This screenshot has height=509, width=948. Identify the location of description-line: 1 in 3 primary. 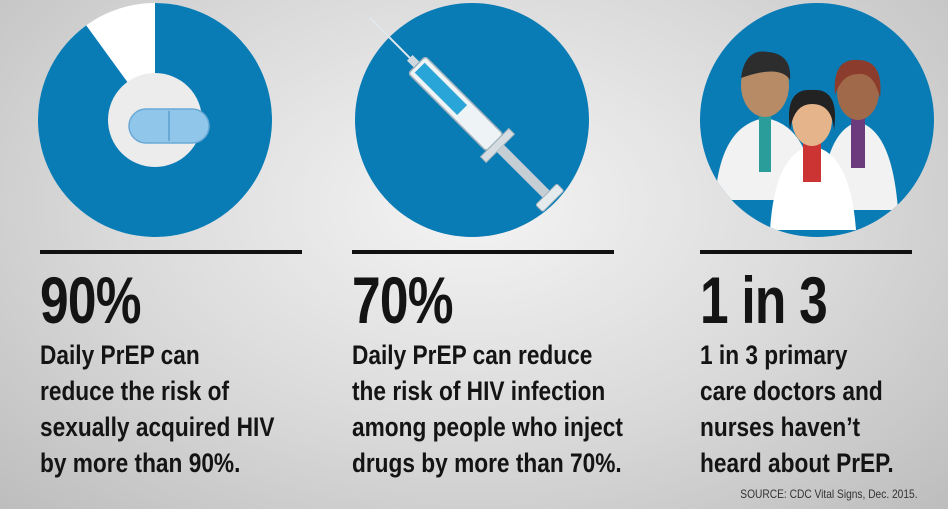
(774, 355).